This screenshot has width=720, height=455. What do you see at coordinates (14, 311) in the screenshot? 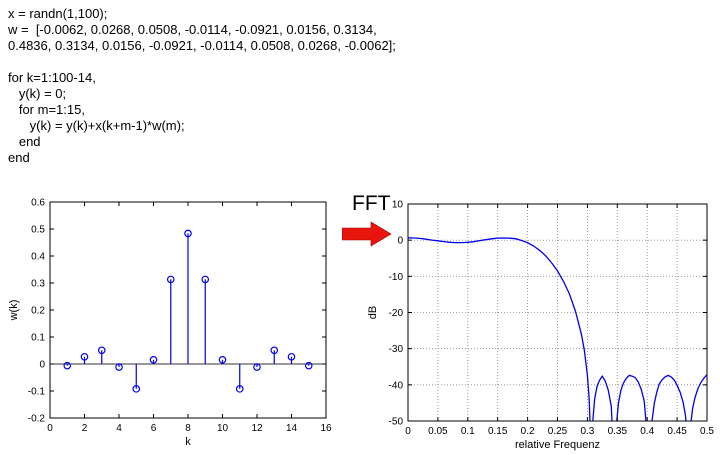
I see `y-axis-label: w(k)` at bounding box center [14, 311].